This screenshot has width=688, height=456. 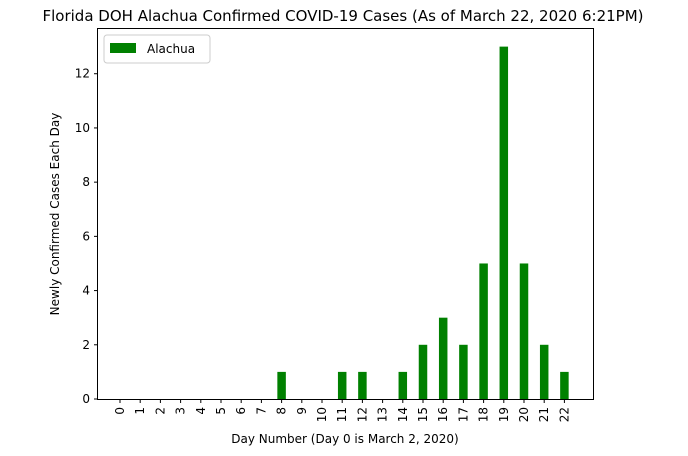 I want to click on legend-label: Alachua, so click(x=171, y=49).